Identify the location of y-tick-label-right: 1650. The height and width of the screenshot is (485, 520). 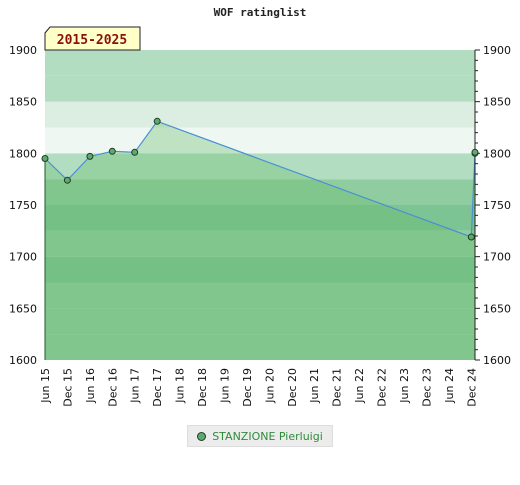
(497, 308).